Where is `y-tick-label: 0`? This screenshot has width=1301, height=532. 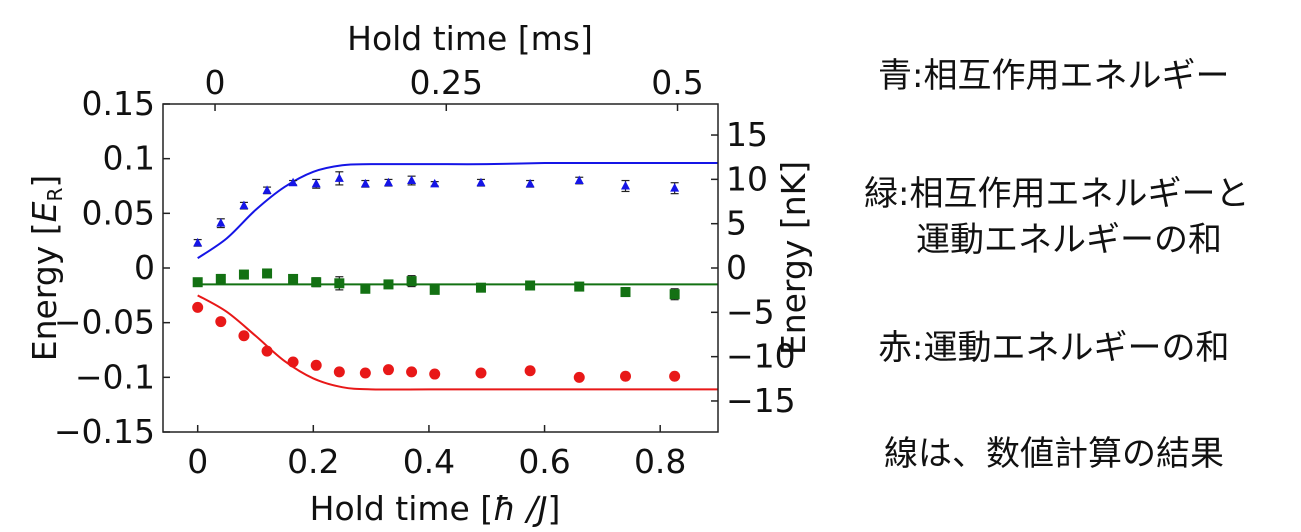
y-tick-label: 0 is located at coordinates (144, 267).